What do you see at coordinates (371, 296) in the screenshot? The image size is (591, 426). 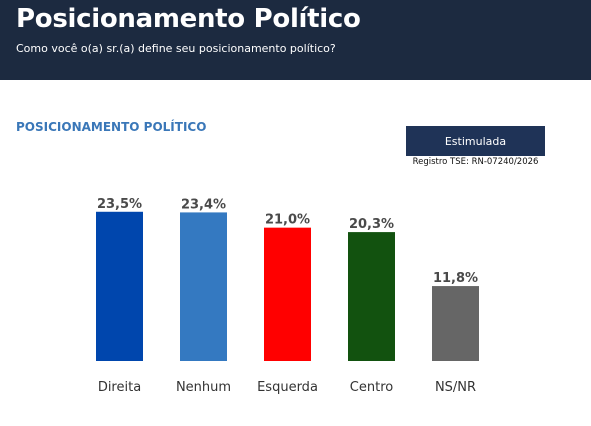 I see `bar-centro` at bounding box center [371, 296].